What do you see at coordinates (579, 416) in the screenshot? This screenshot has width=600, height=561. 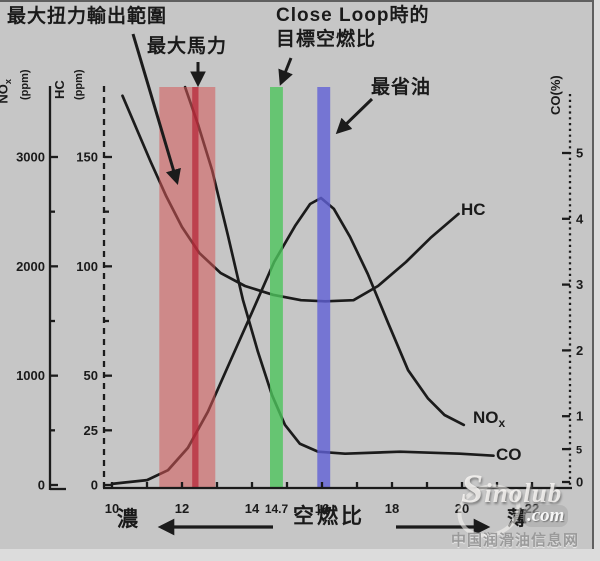 I see `co-tick-label: 1` at bounding box center [579, 416].